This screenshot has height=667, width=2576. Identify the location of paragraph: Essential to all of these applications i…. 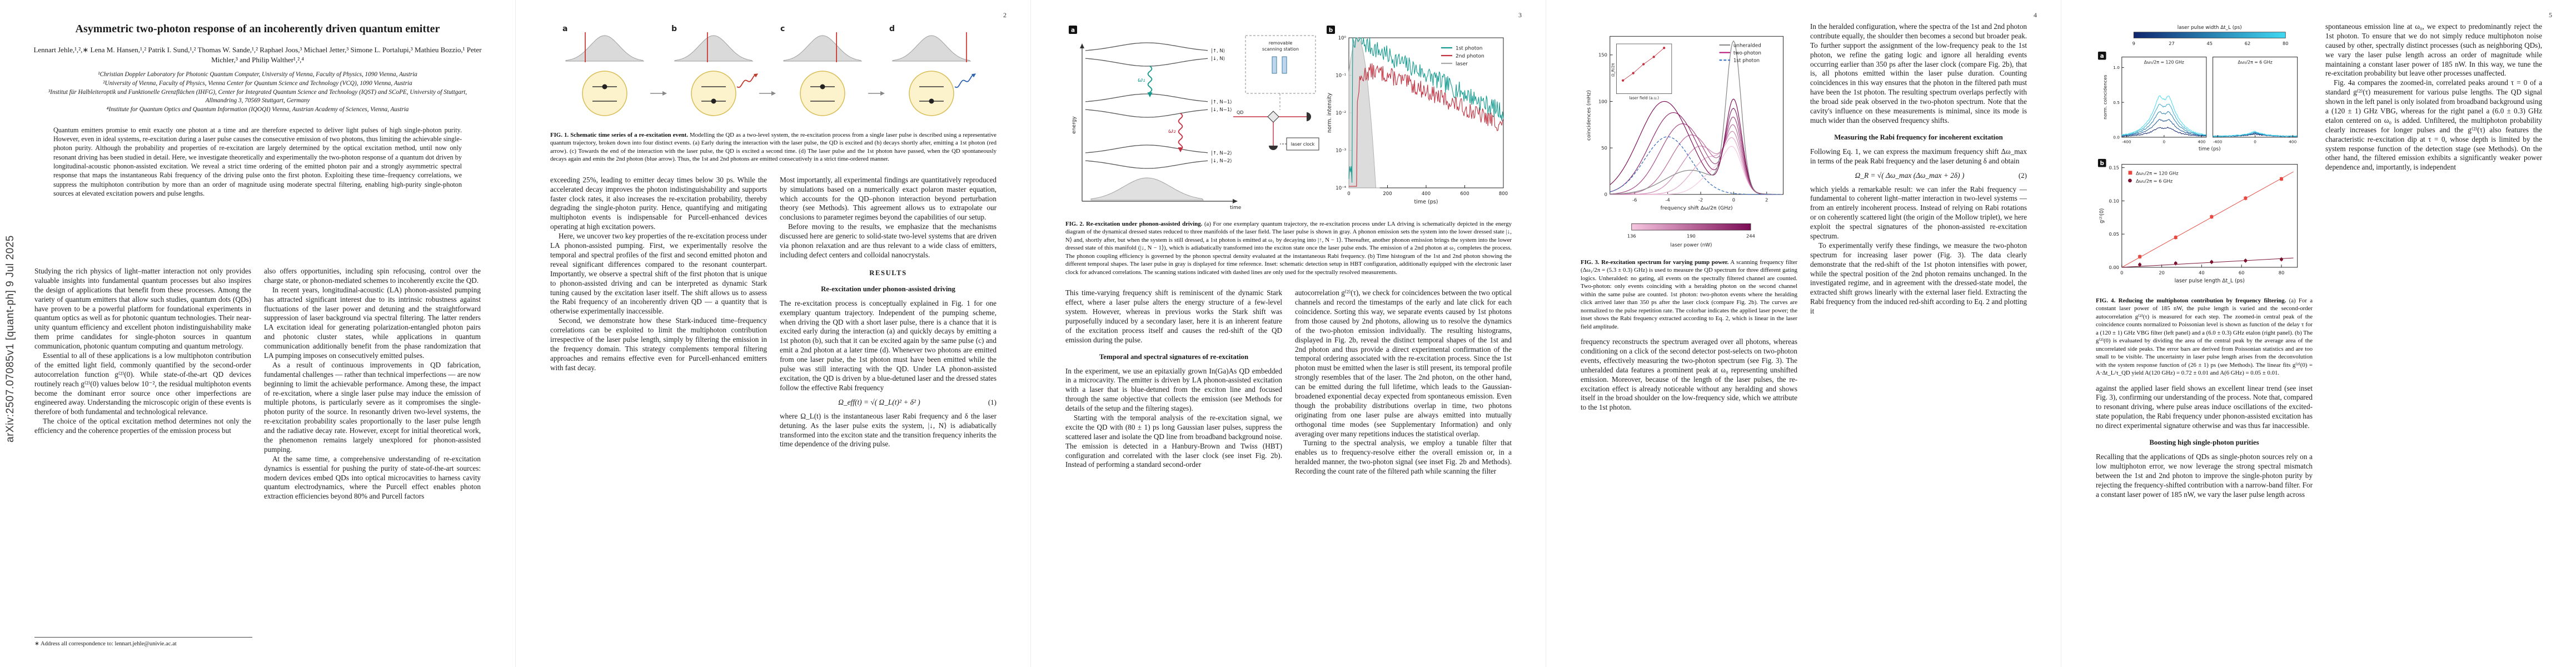
(142, 383).